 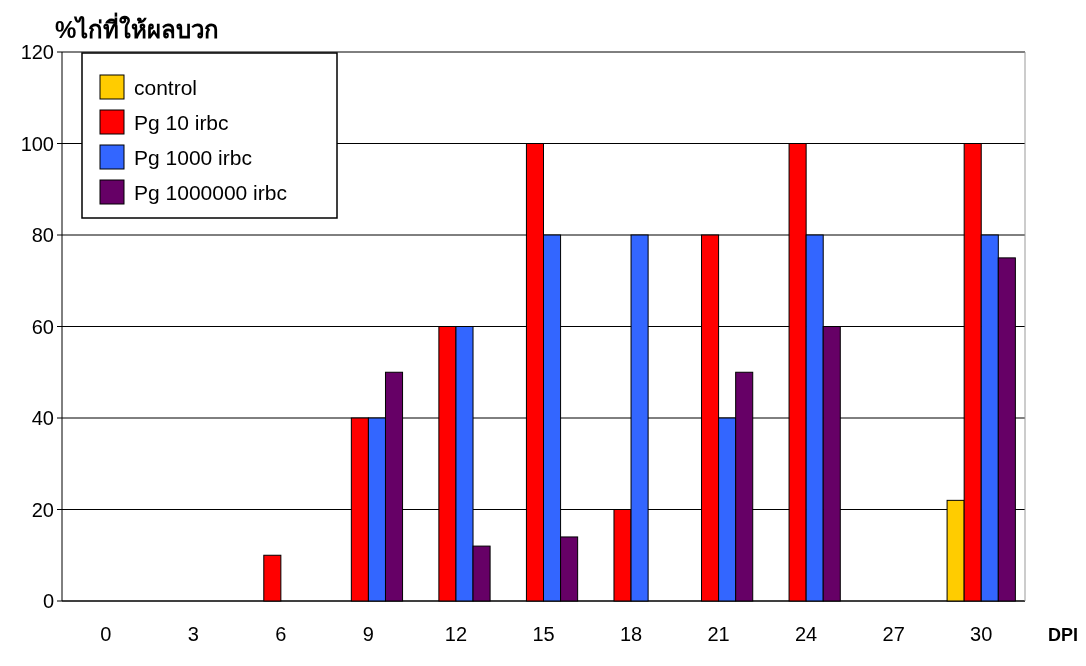 I want to click on x-tick-label: 18, so click(x=631, y=634).